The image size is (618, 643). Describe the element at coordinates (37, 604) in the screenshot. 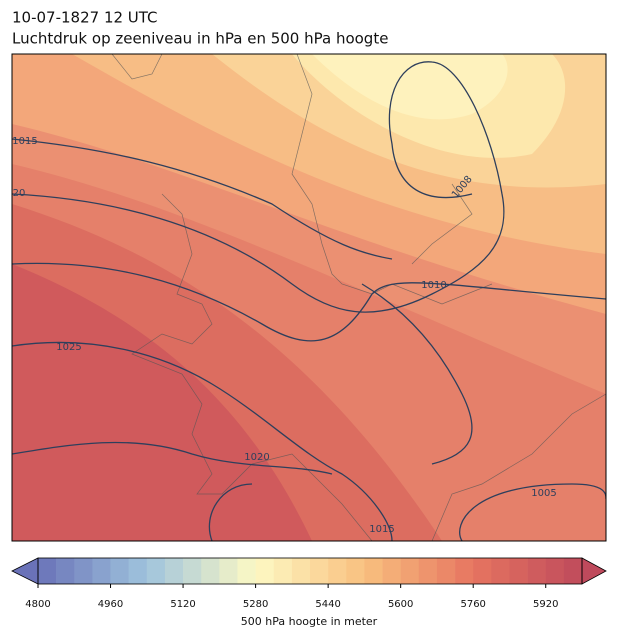

I see `colorbar-tick-label: 4800` at that location.